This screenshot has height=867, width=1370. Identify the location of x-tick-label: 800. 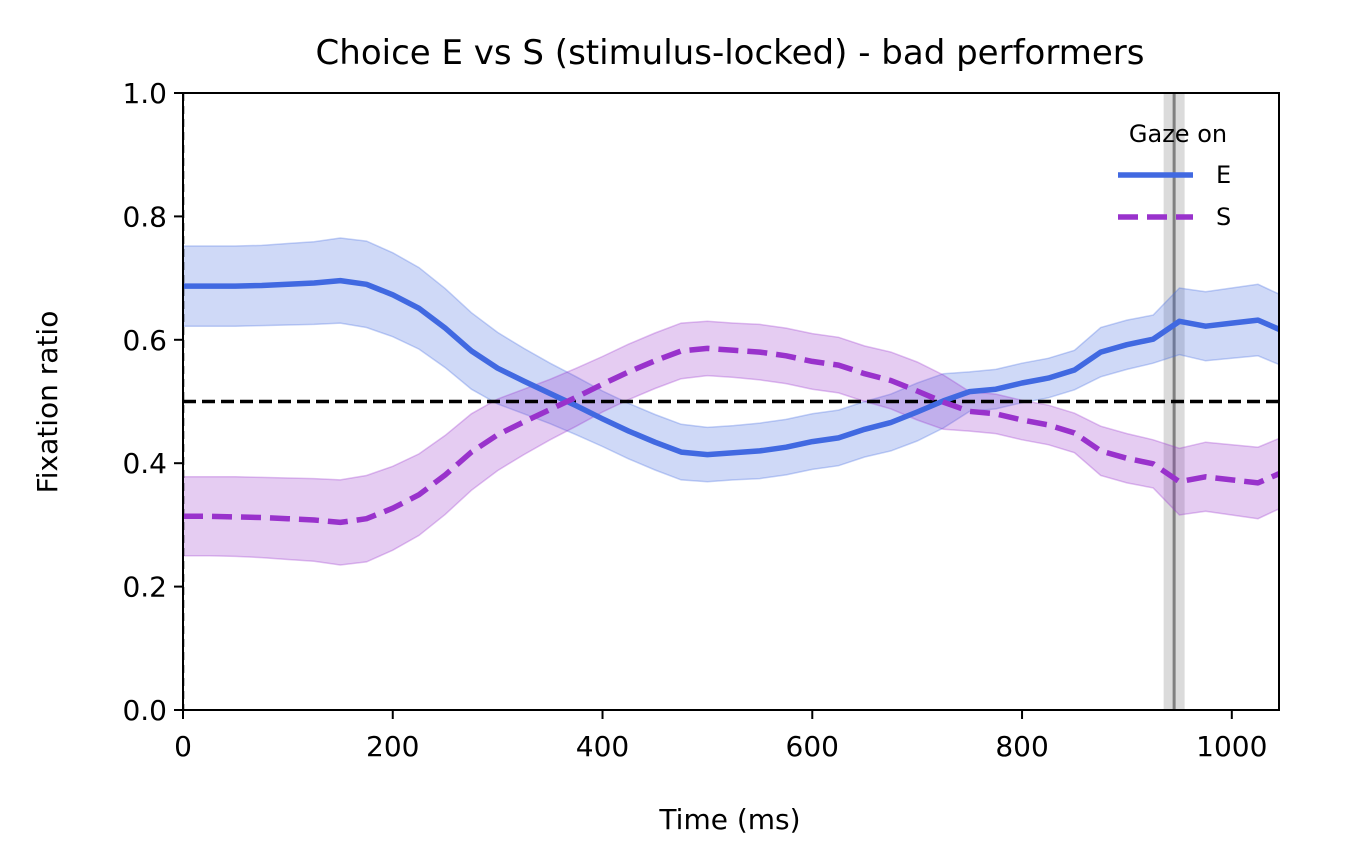
(1021, 746).